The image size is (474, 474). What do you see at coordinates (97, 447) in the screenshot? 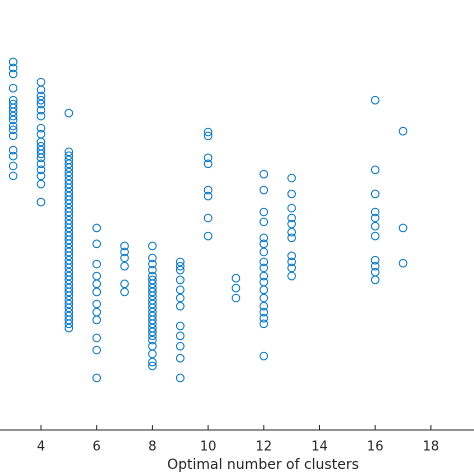
I see `x-tick-label: 6` at bounding box center [97, 447].